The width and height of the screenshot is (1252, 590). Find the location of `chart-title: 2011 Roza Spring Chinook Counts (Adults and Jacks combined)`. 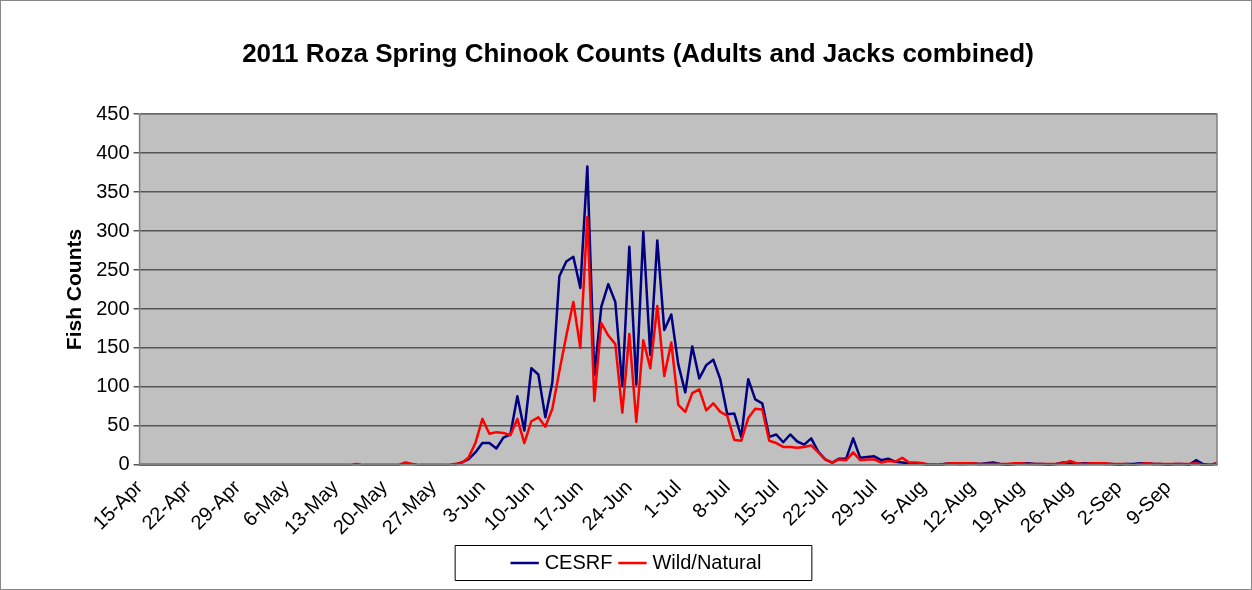

chart-title: 2011 Roza Spring Chinook Counts (Adults and Jacks combined) is located at coordinates (638, 52).